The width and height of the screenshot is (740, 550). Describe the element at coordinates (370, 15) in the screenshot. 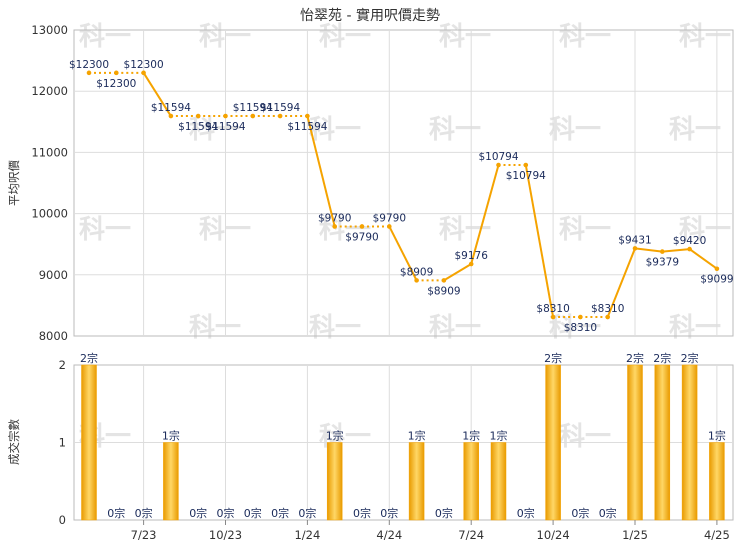

I see `chart-title: 怡翠苑 - 實用呎價走勢` at that location.